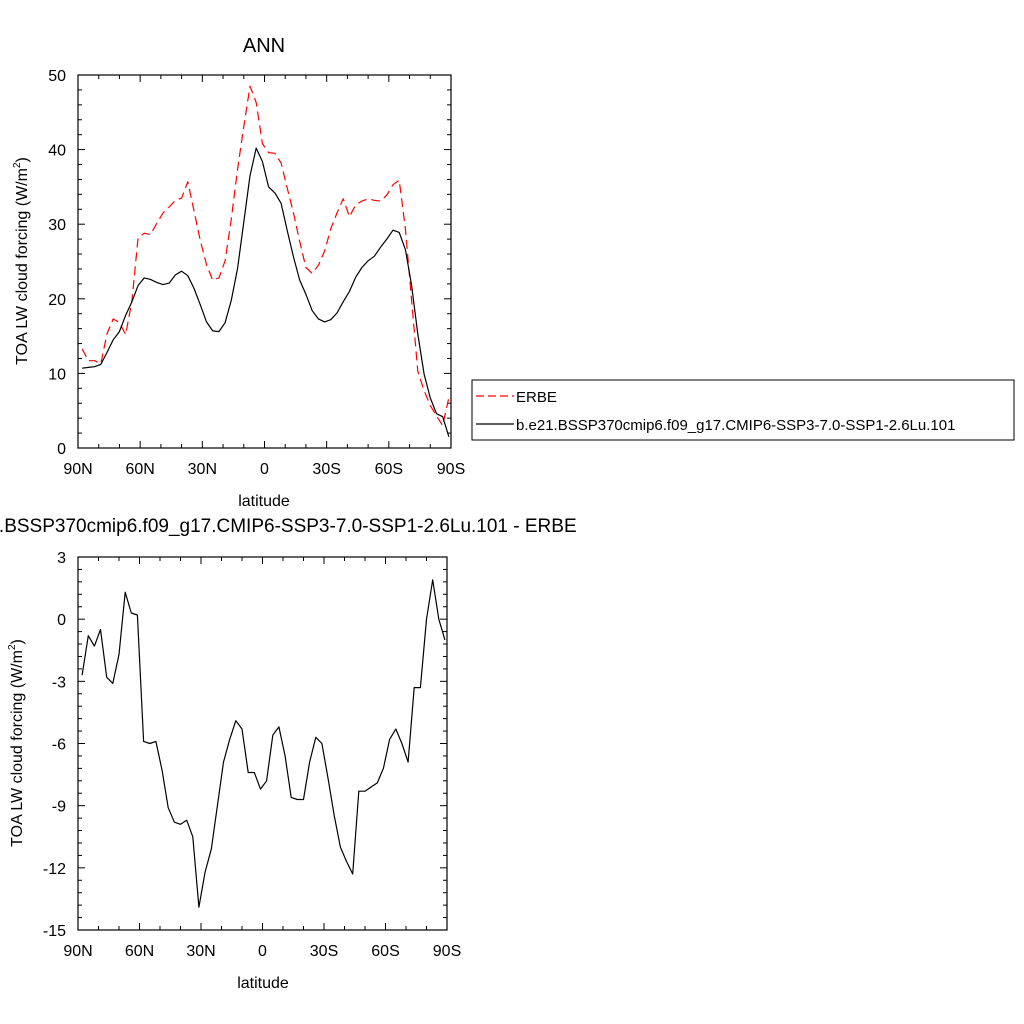 The image size is (1024, 1024). Describe the element at coordinates (57, 374) in the screenshot. I see `top-y-tick-label: 10` at that location.